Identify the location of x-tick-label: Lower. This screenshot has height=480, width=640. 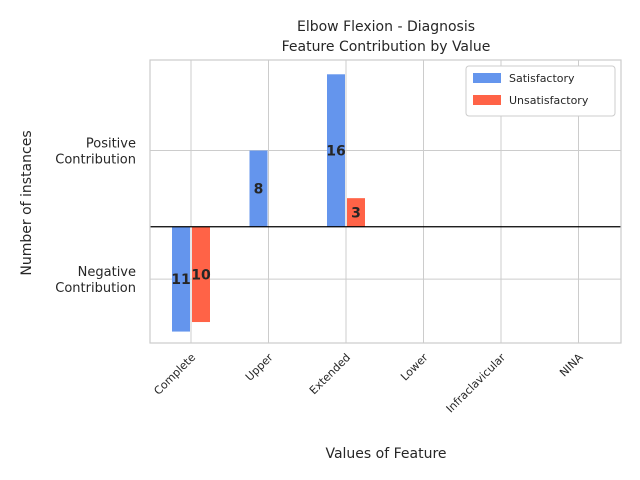
(414, 367).